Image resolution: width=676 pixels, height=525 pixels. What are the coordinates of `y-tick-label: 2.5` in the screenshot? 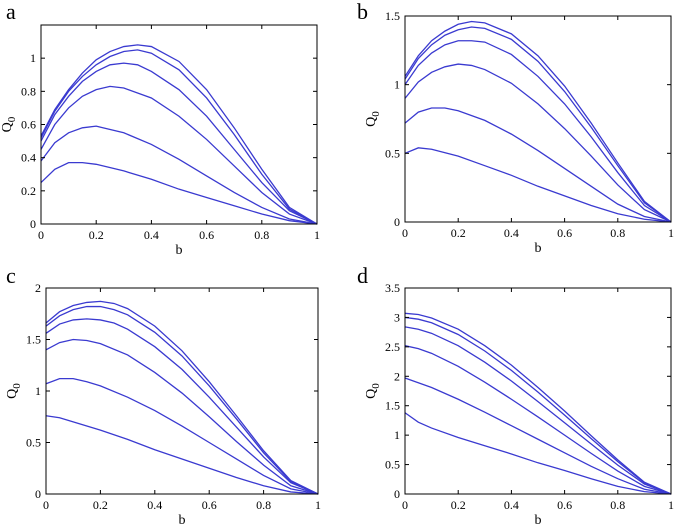 It's located at (392, 347).